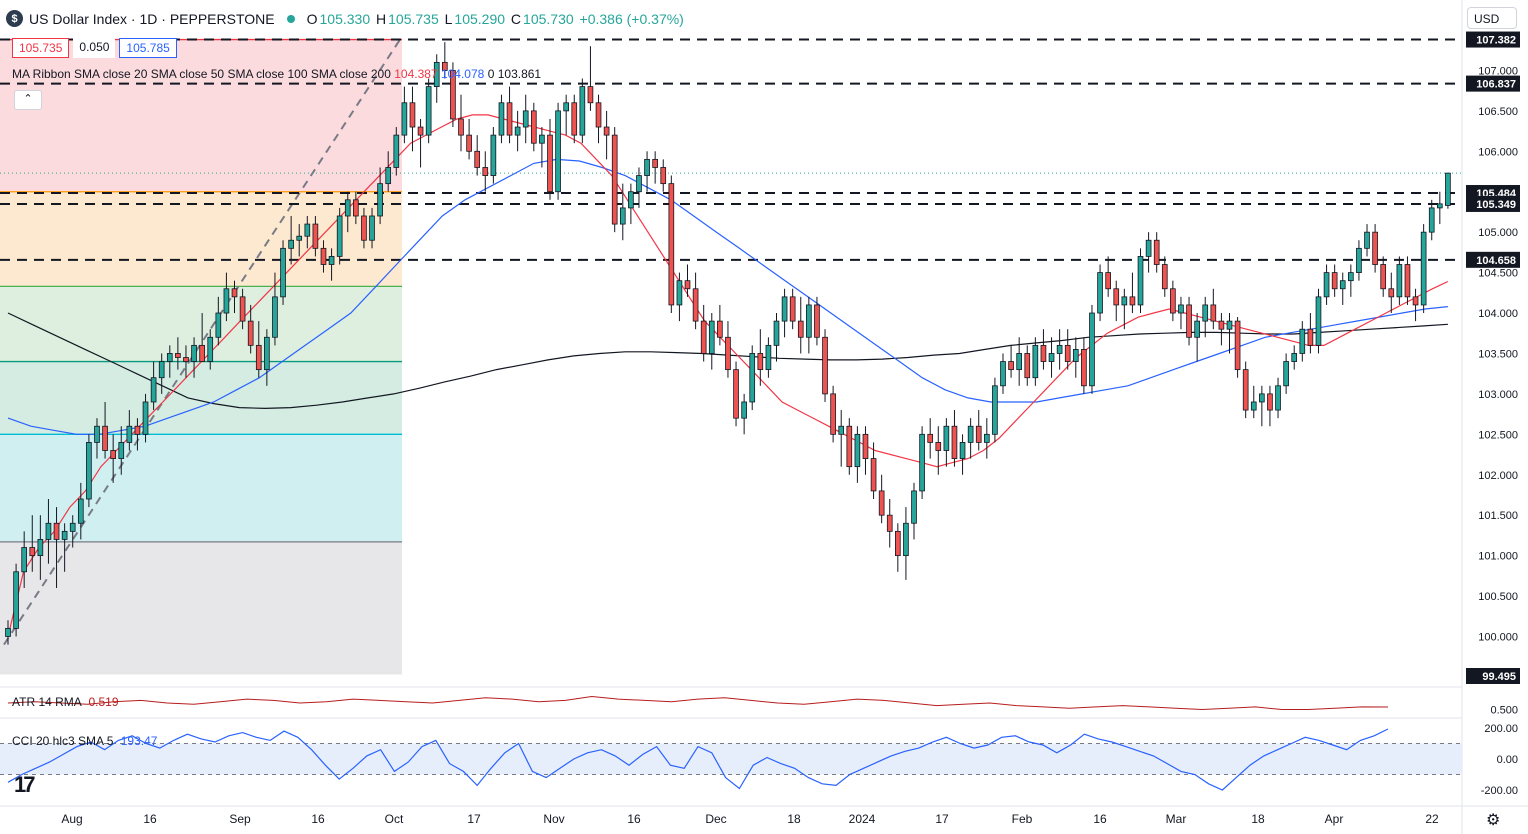  I want to click on symbol-title: US Dollar Index · 1D · PEPPERSTONE, so click(152, 18).